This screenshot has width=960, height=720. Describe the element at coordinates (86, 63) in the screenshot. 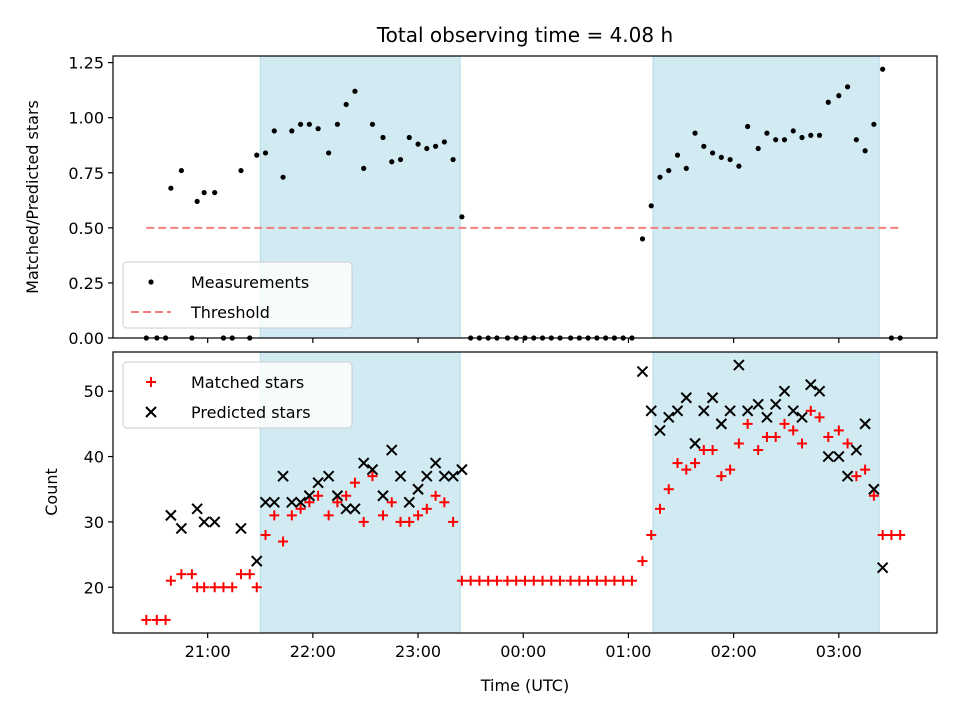

I see `top-y-tick-label: 1.25` at that location.